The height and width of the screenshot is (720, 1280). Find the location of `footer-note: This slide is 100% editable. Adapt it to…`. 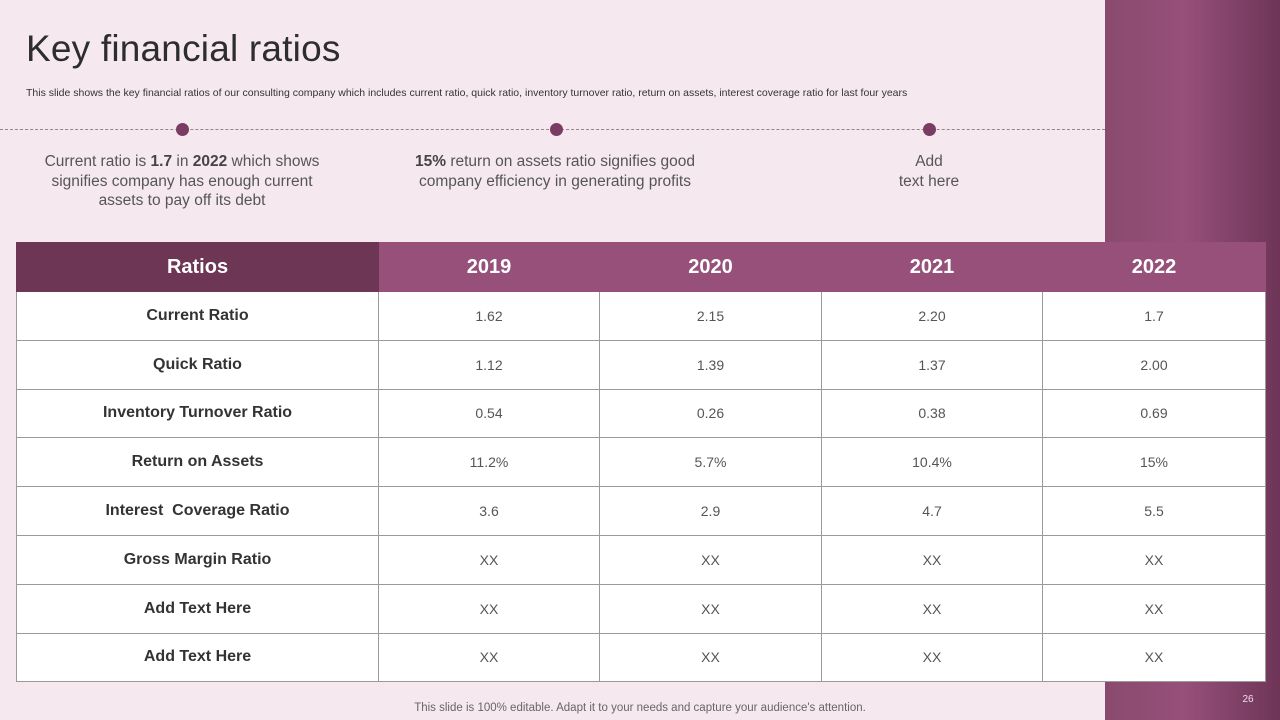

footer-note: This slide is 100% editable. Adapt it to… is located at coordinates (640, 708).